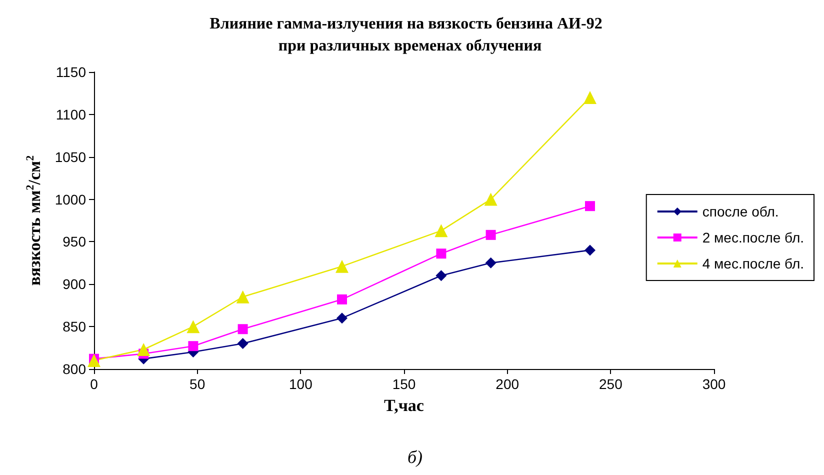 This screenshot has width=824, height=475. What do you see at coordinates (34, 220) in the screenshot?
I see `y-axis-title: вязкость мм2/см2` at bounding box center [34, 220].